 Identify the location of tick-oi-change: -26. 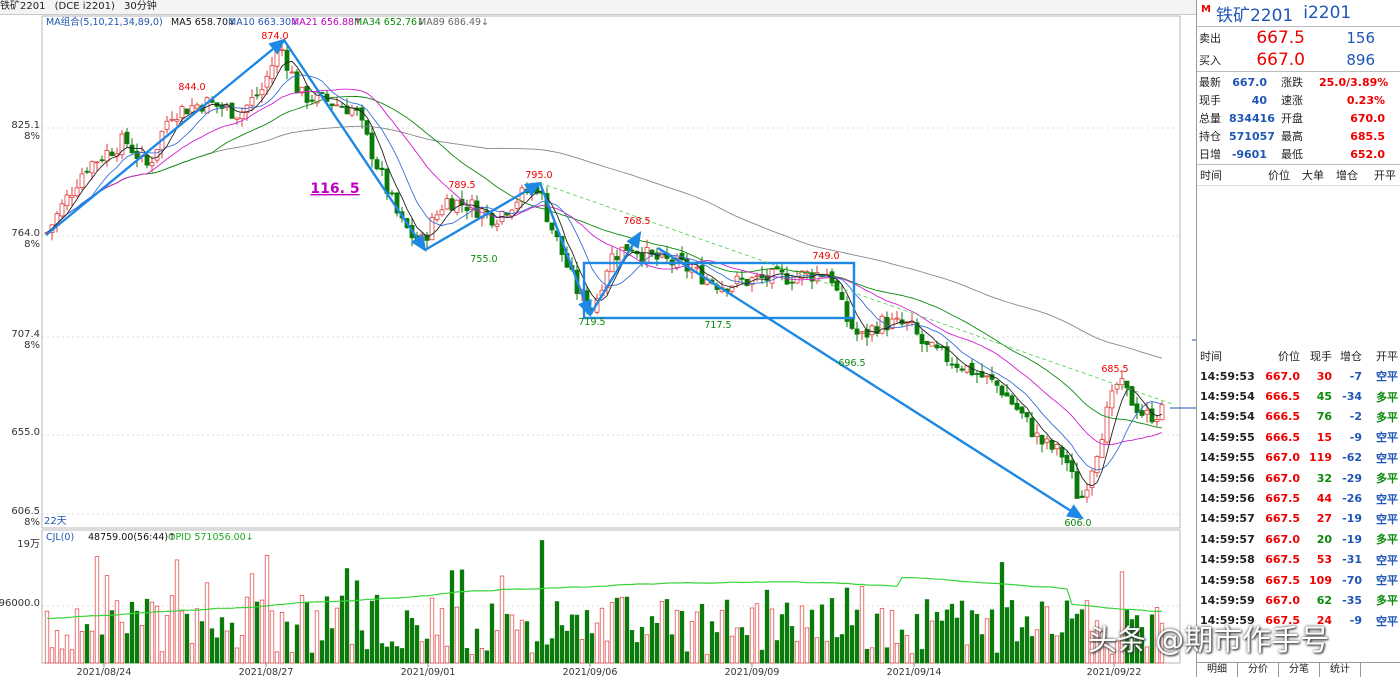
(1352, 499).